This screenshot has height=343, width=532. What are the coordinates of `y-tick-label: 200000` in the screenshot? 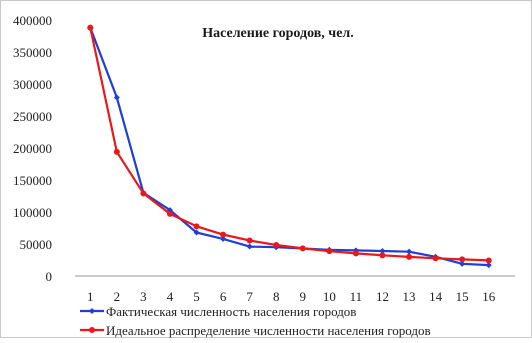 It's located at (32, 148).